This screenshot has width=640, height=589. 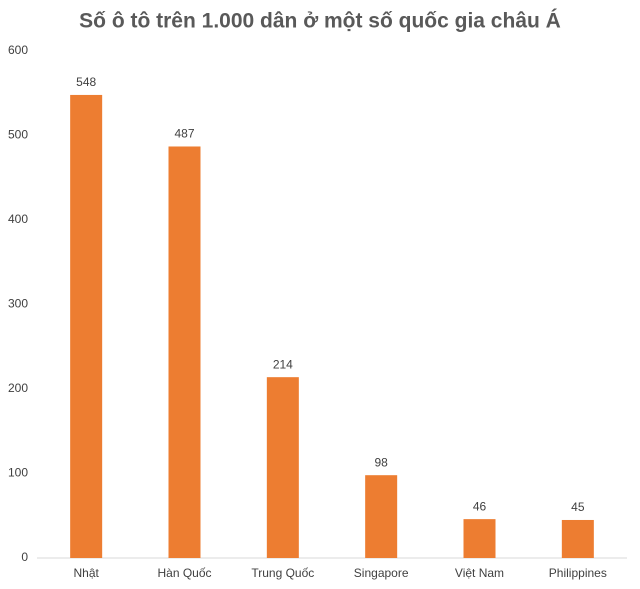 I want to click on x-tick-label: Nhật, so click(x=86, y=573).